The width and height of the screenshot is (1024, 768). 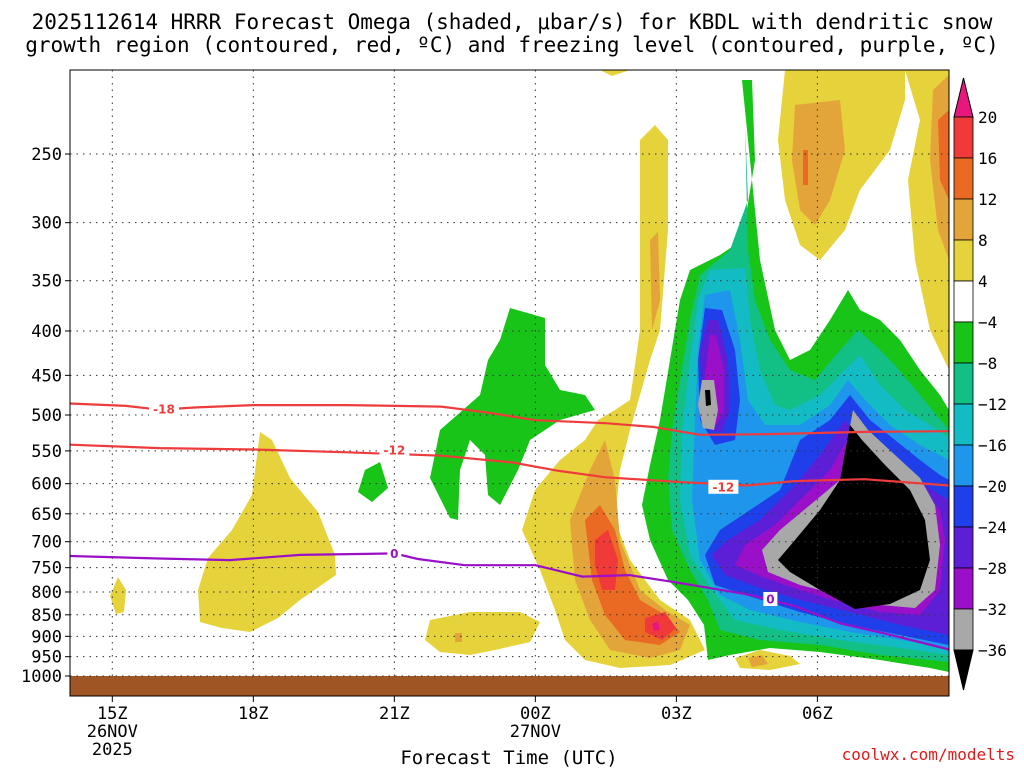 I want to click on x-tick-label: 21Z, so click(x=394, y=714).